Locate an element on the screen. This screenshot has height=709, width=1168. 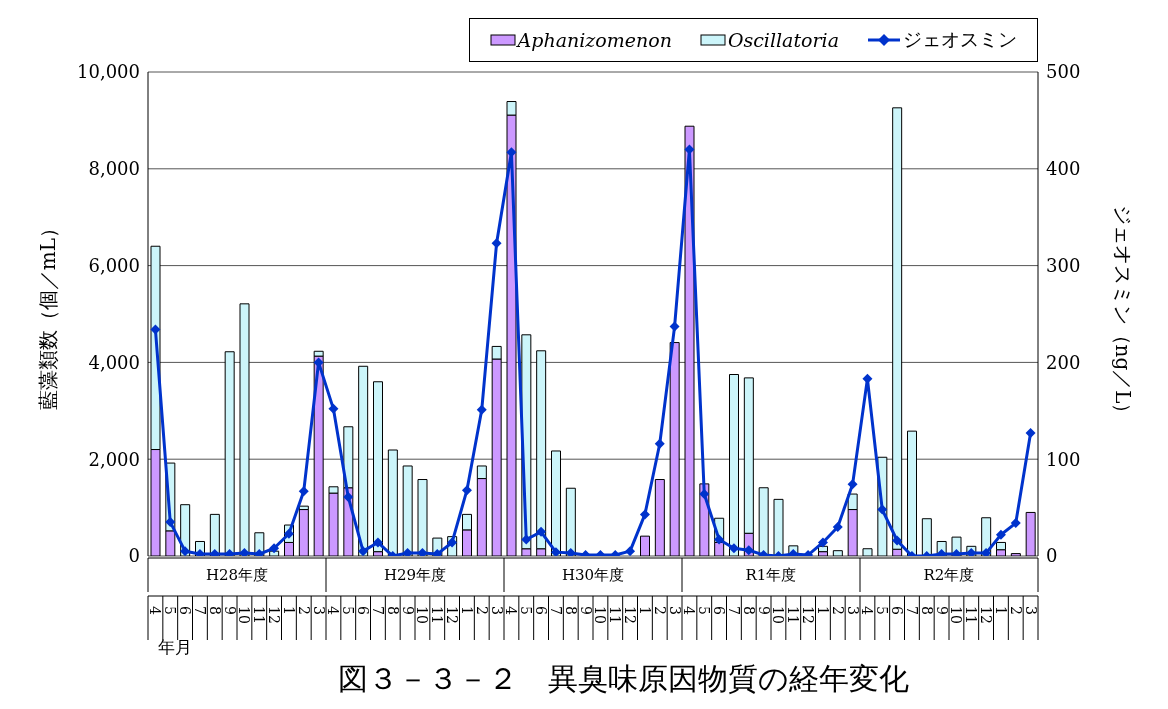
legend-label: ジェオスミン is located at coordinates (960, 39).